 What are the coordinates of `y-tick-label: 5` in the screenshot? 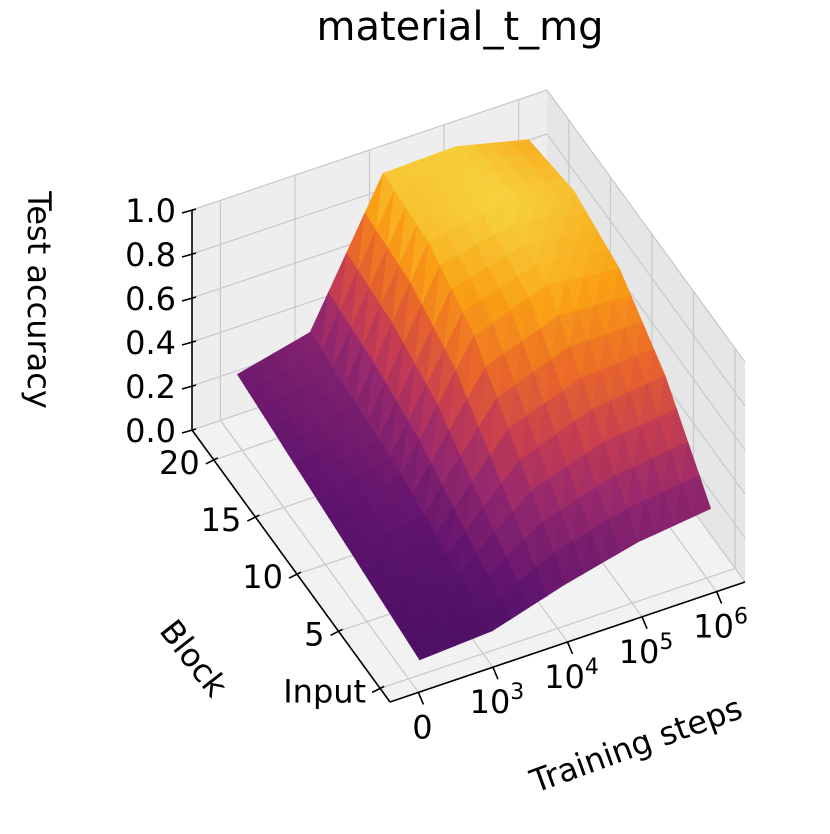 It's located at (314, 634).